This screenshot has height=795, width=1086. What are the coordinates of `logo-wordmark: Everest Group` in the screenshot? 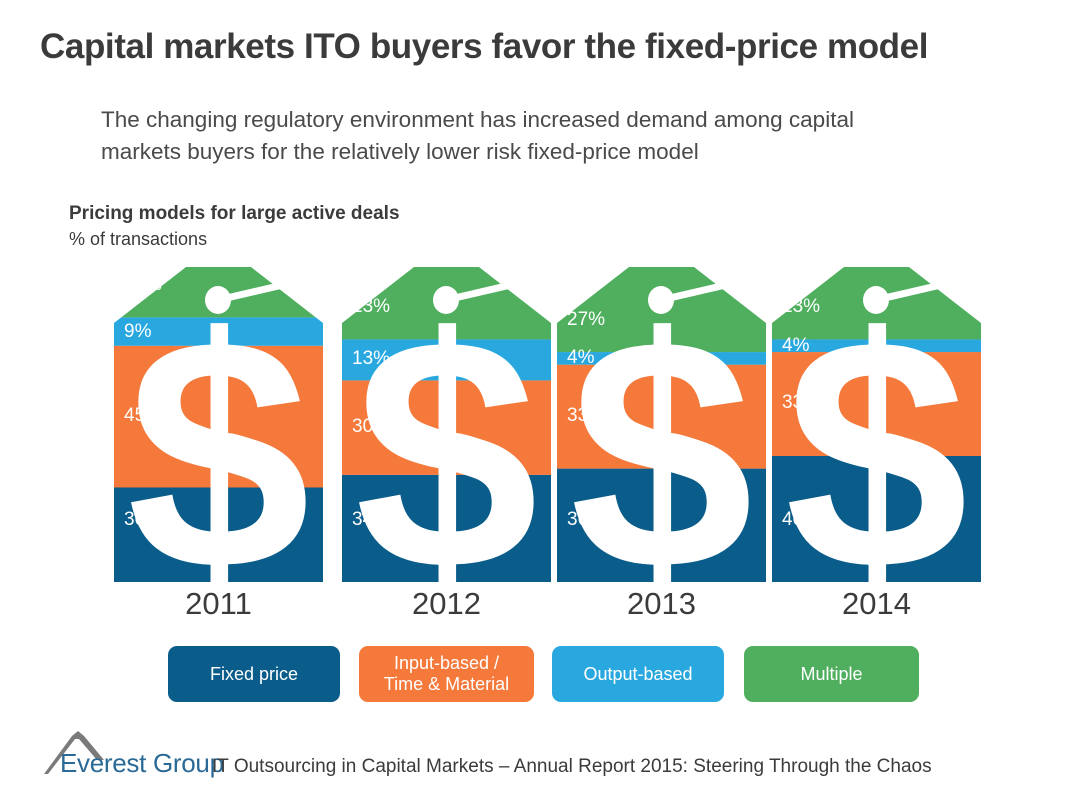 It's located at (142, 763).